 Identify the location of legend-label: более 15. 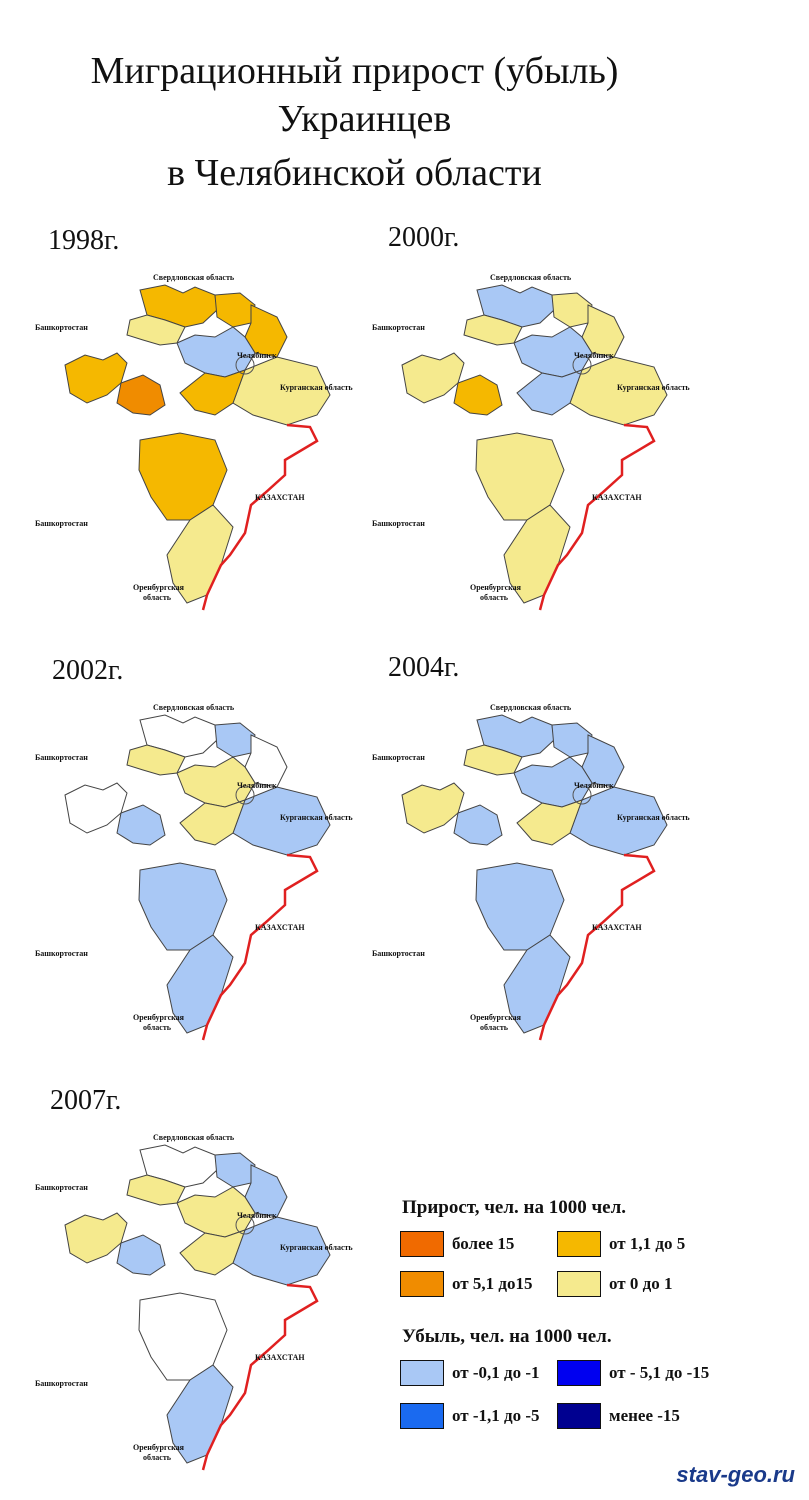
(483, 1243).